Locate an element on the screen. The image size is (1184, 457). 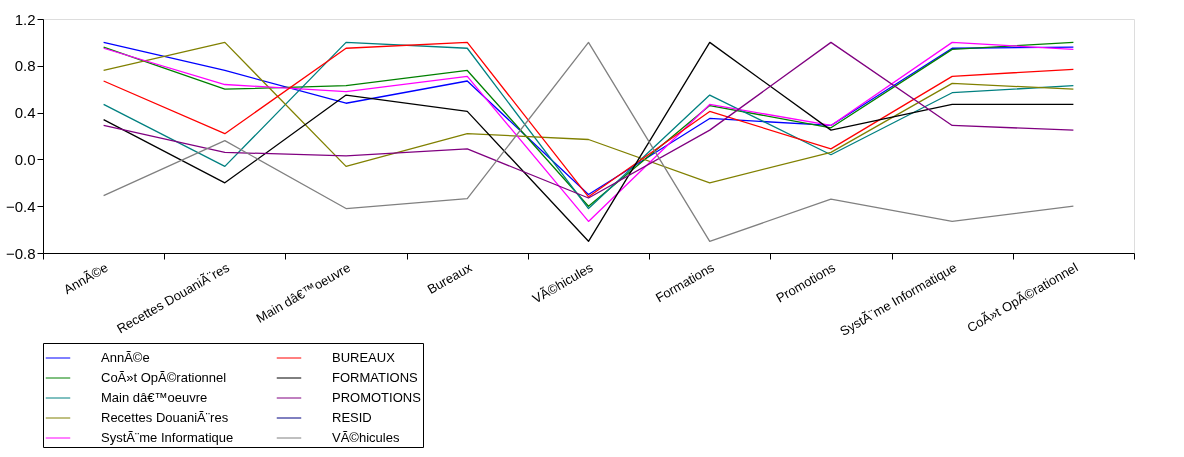
legend-label: RESID is located at coordinates (352, 417).